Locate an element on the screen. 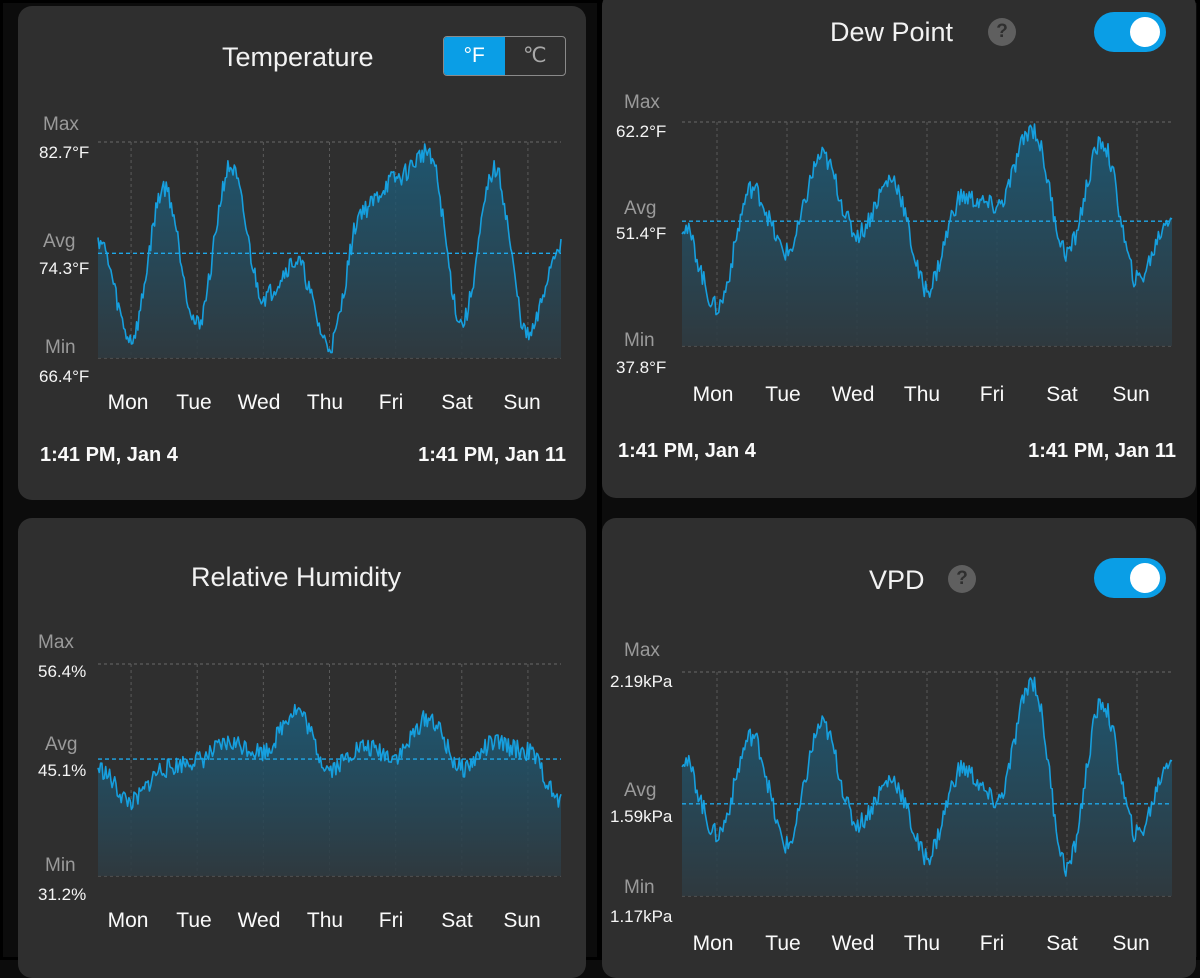 The width and height of the screenshot is (1200, 978). min-value: 37.8°F is located at coordinates (641, 367).